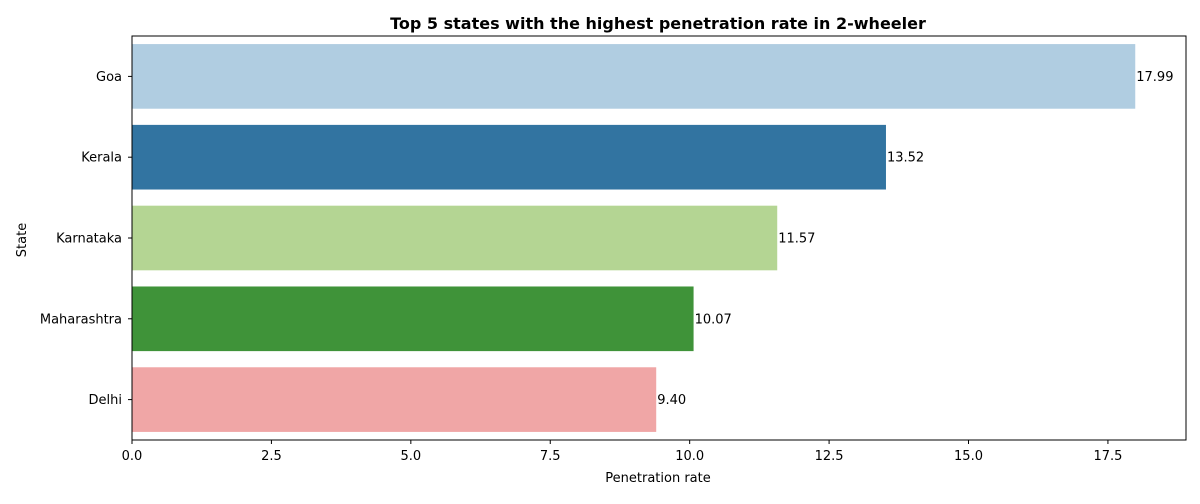  I want to click on x-tick-label: 5.0, so click(410, 456).